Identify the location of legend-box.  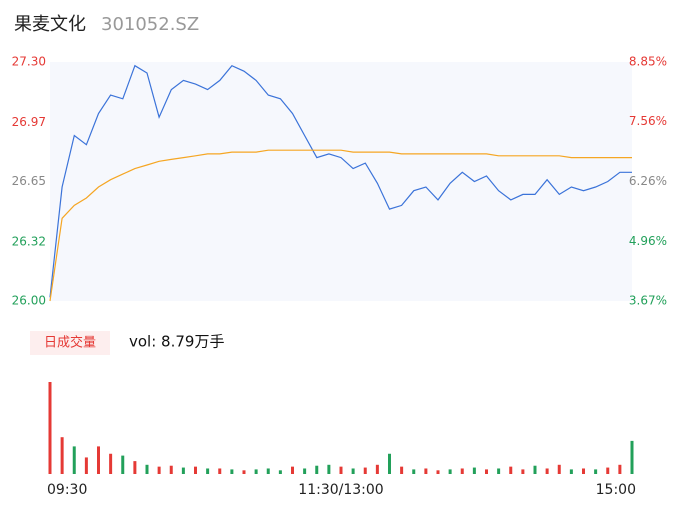
(70, 343).